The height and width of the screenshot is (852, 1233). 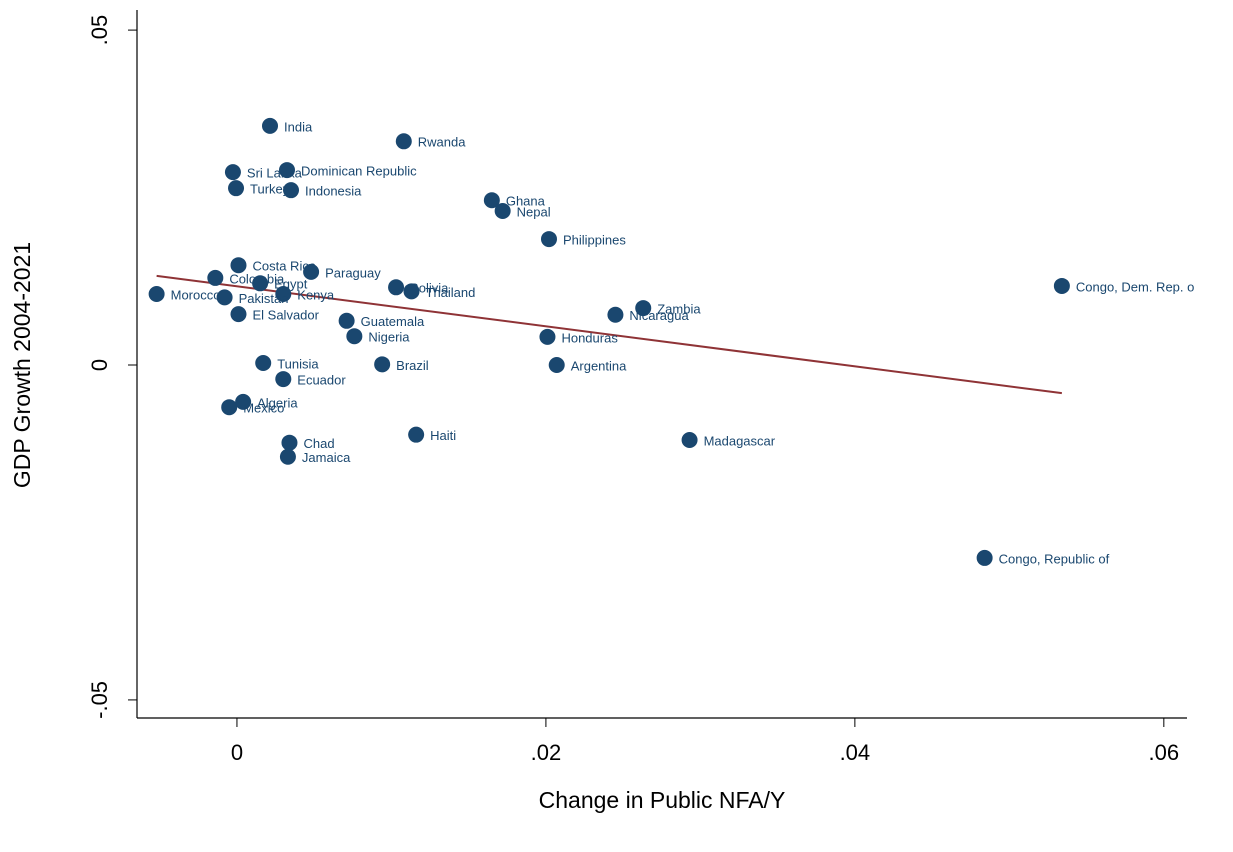 I want to click on point-label: Zambia, so click(x=679, y=309).